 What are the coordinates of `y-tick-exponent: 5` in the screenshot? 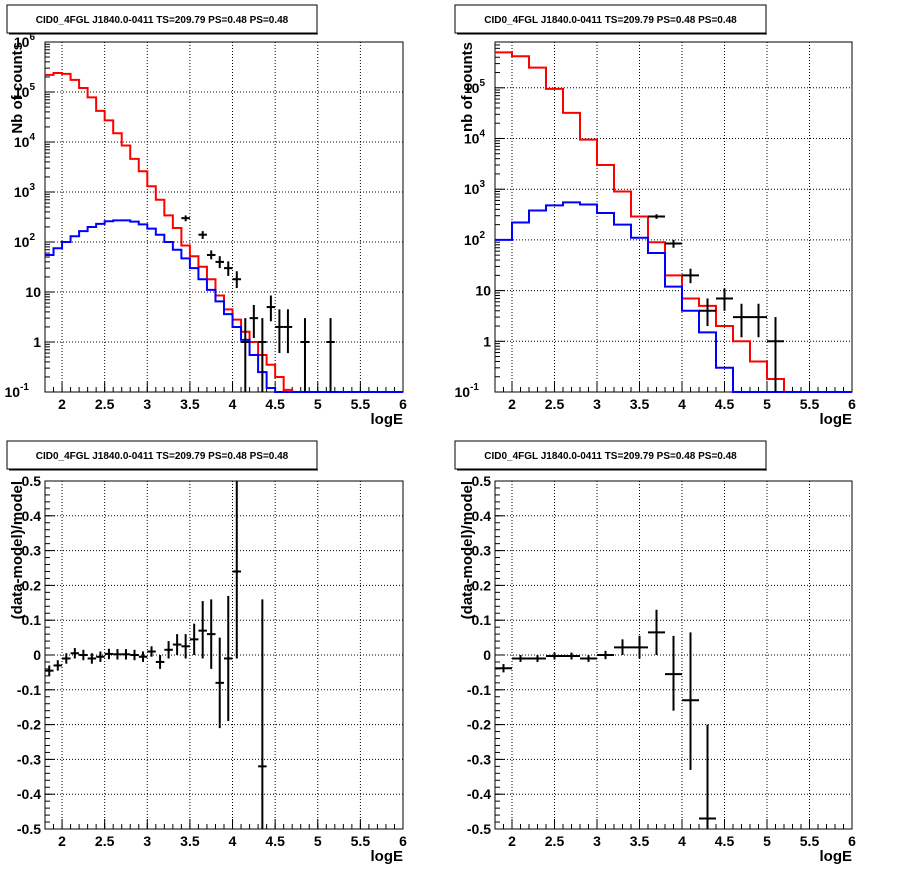 It's located at (482, 83).